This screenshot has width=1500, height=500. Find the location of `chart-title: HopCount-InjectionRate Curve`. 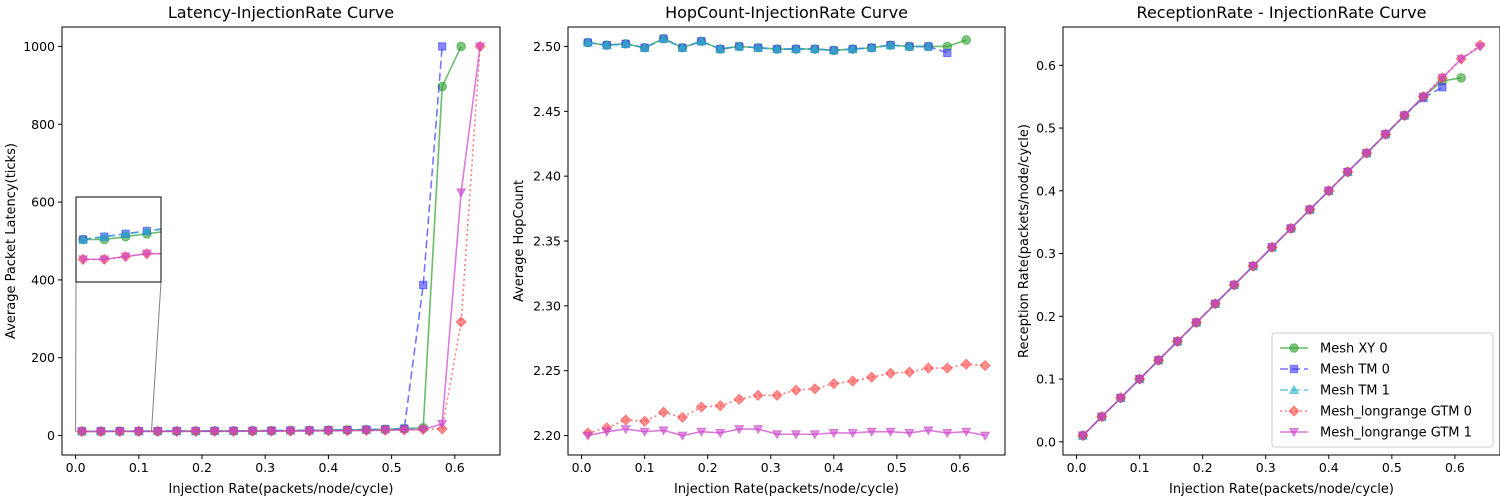

chart-title: HopCount-InjectionRate Curve is located at coordinates (786, 12).